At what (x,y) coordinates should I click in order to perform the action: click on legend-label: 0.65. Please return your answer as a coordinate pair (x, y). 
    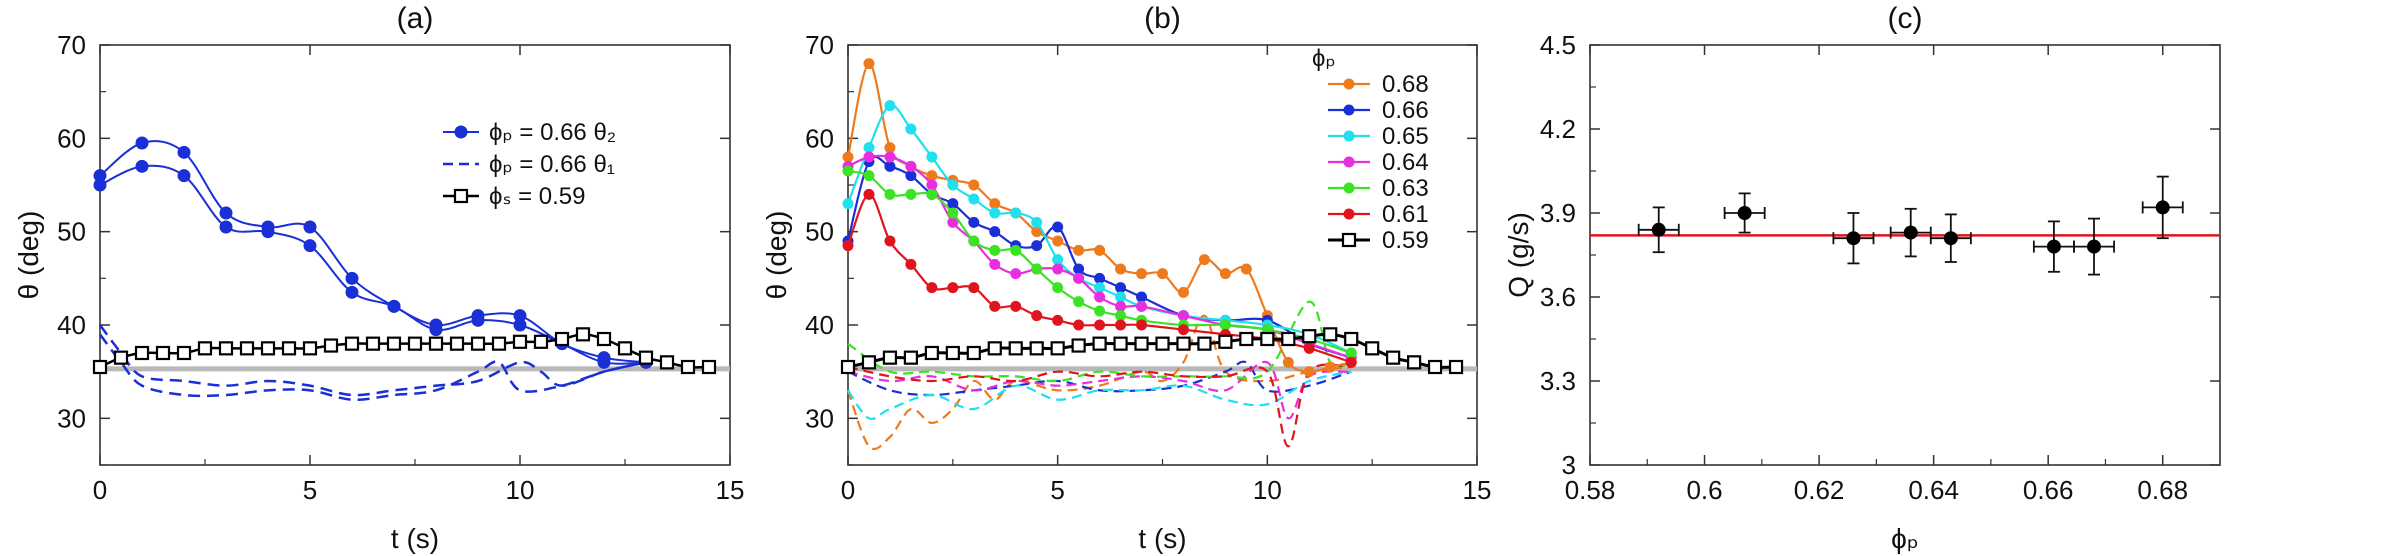
    Looking at the image, I should click on (1405, 136).